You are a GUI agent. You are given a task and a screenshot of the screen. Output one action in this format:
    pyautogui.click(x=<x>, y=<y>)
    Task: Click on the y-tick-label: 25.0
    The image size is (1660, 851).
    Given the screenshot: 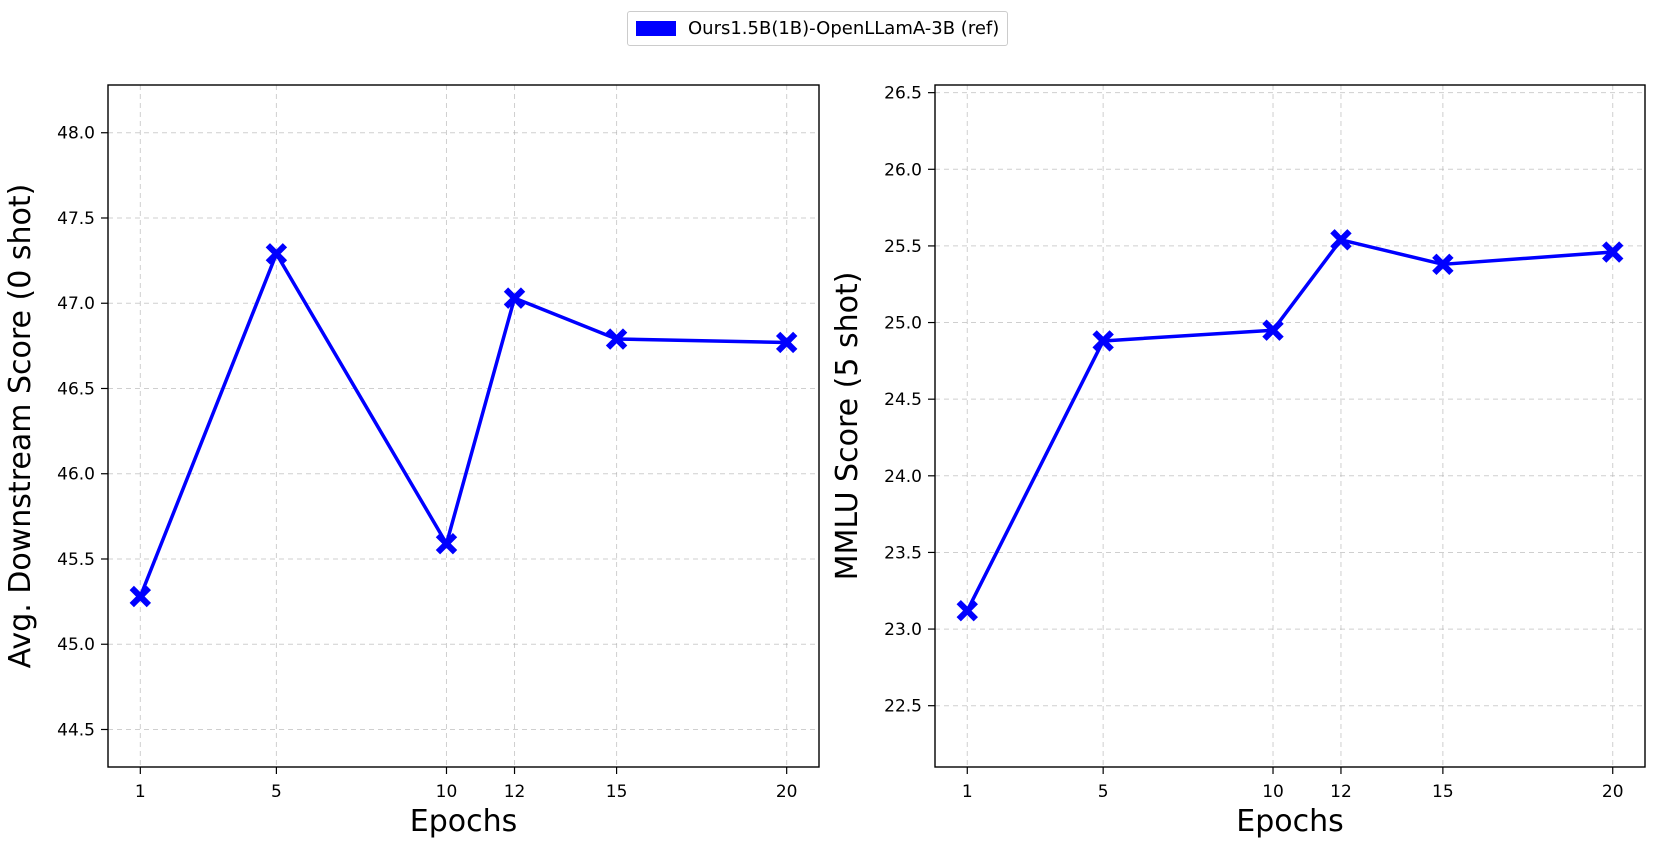 What is the action you would take?
    pyautogui.click(x=903, y=324)
    